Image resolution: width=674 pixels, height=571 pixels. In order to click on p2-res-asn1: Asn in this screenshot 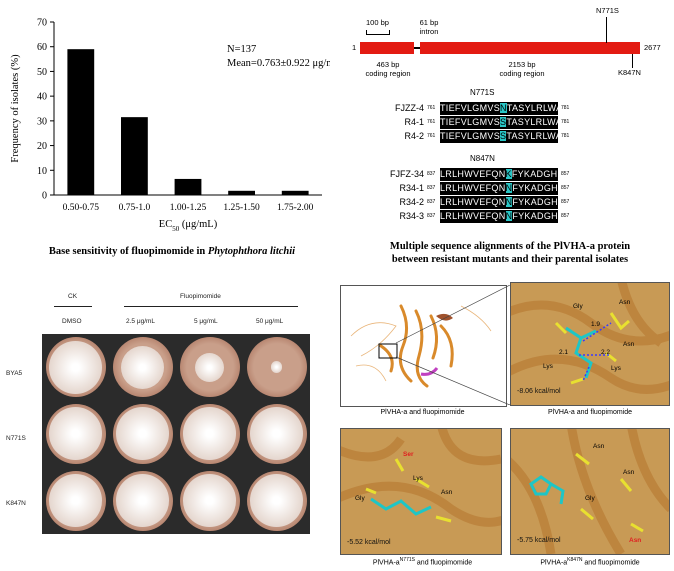, I will do `click(625, 302)`.